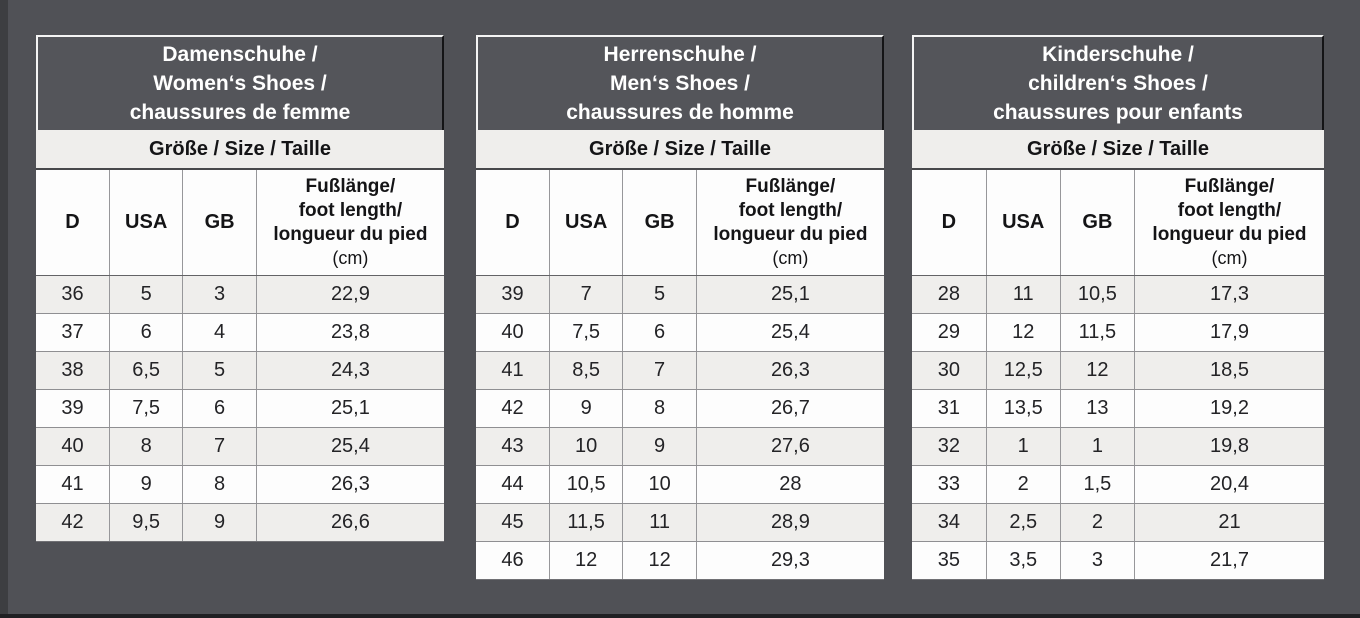  What do you see at coordinates (1023, 408) in the screenshot?
I see `cell-usa: 13,5` at bounding box center [1023, 408].